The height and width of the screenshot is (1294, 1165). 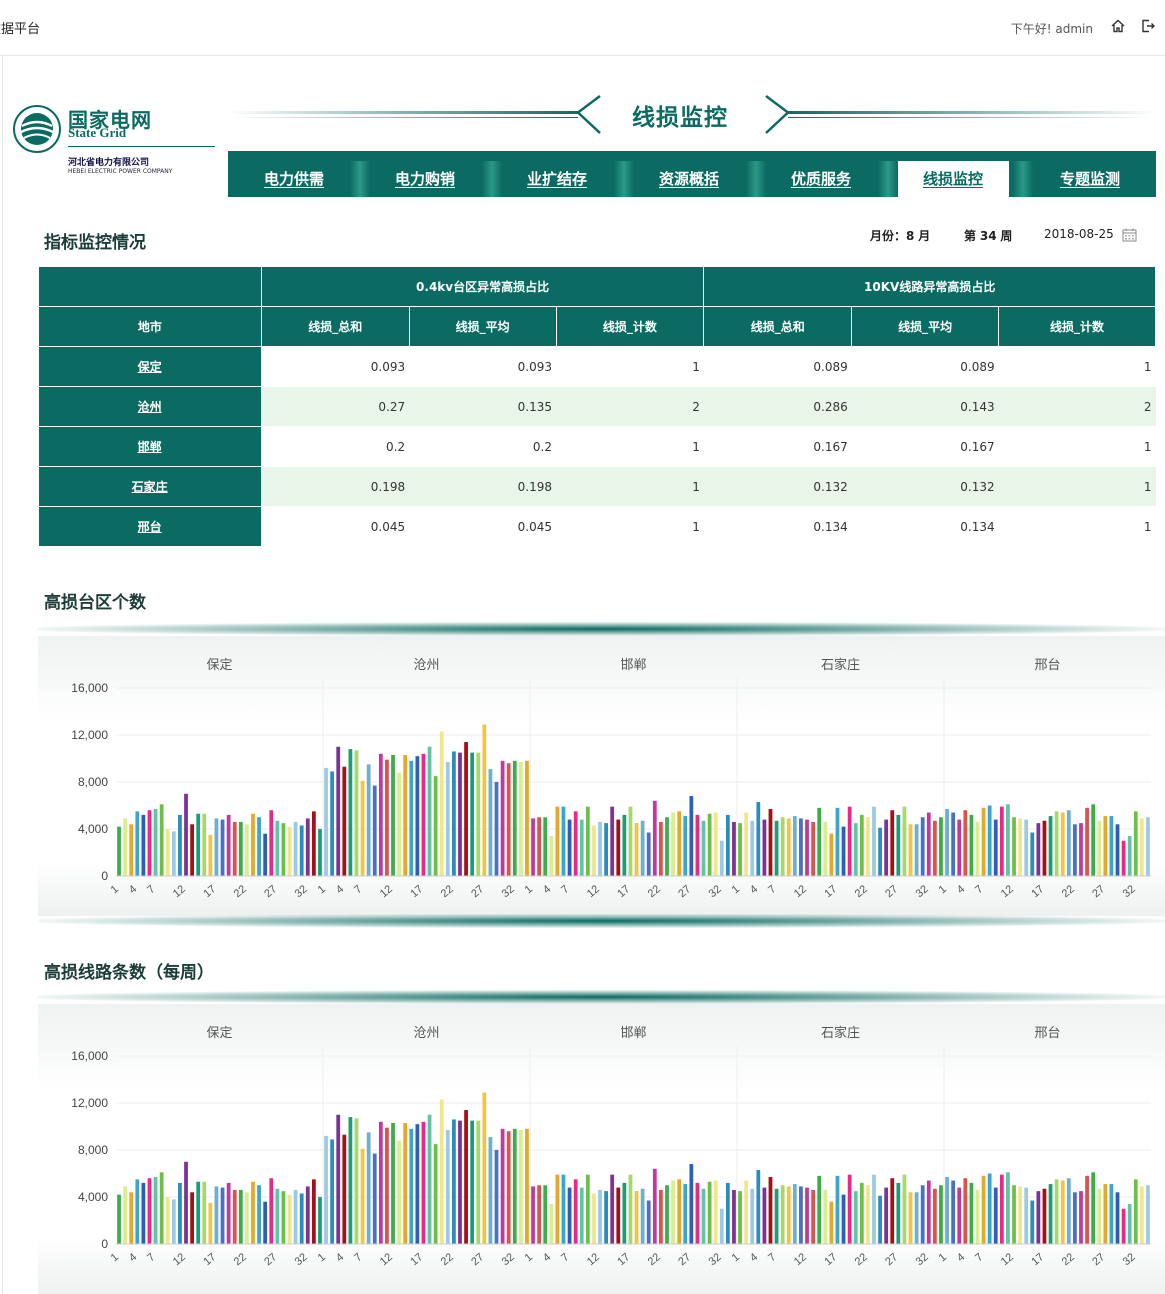 I want to click on table-cell: 0.132, so click(x=777, y=486).